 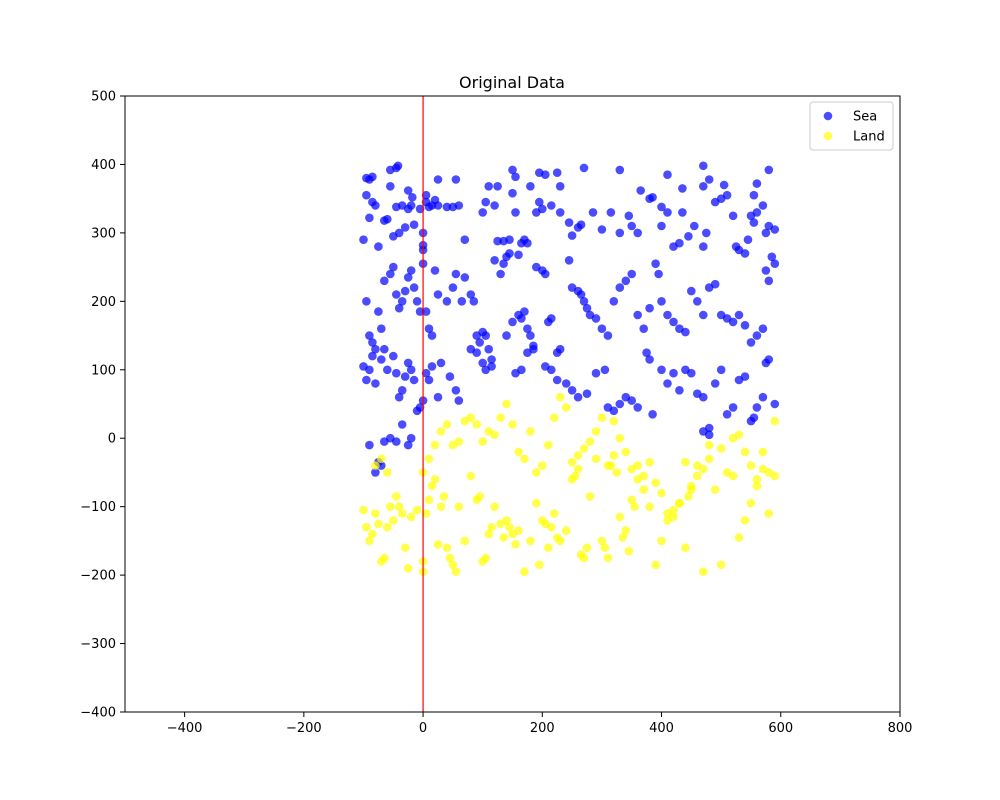 What do you see at coordinates (185, 728) in the screenshot?
I see `x-tick-label: −400` at bounding box center [185, 728].